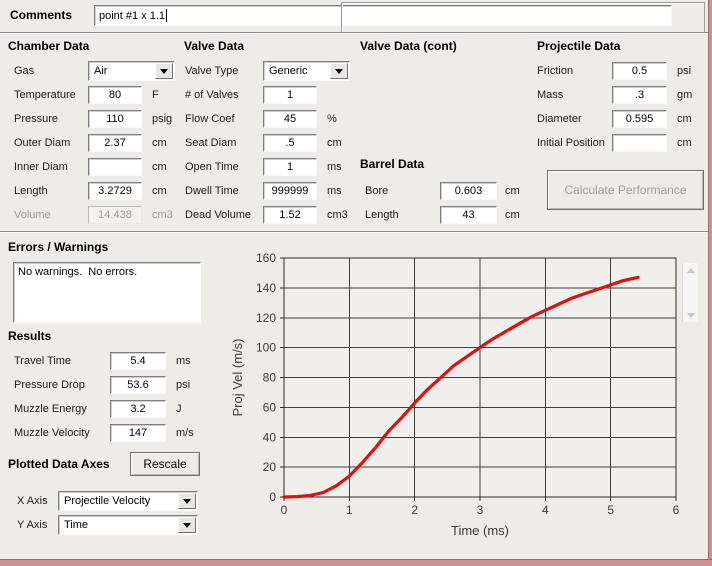 Image resolution: width=712 pixels, height=566 pixels. I want to click on x-axis-label: X Axis, so click(32, 501).